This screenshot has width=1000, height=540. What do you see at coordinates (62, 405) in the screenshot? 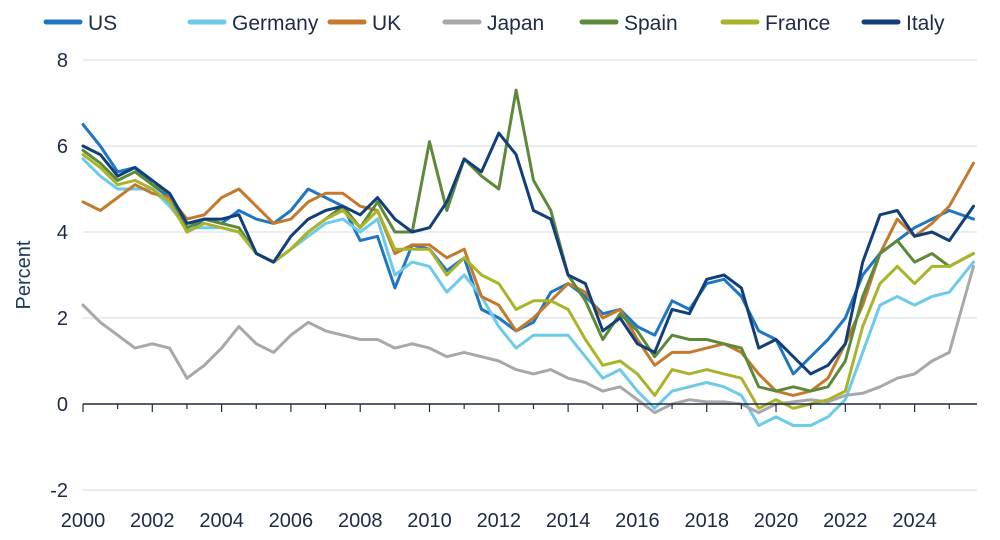
I see `y-tick-label: 0` at bounding box center [62, 405].